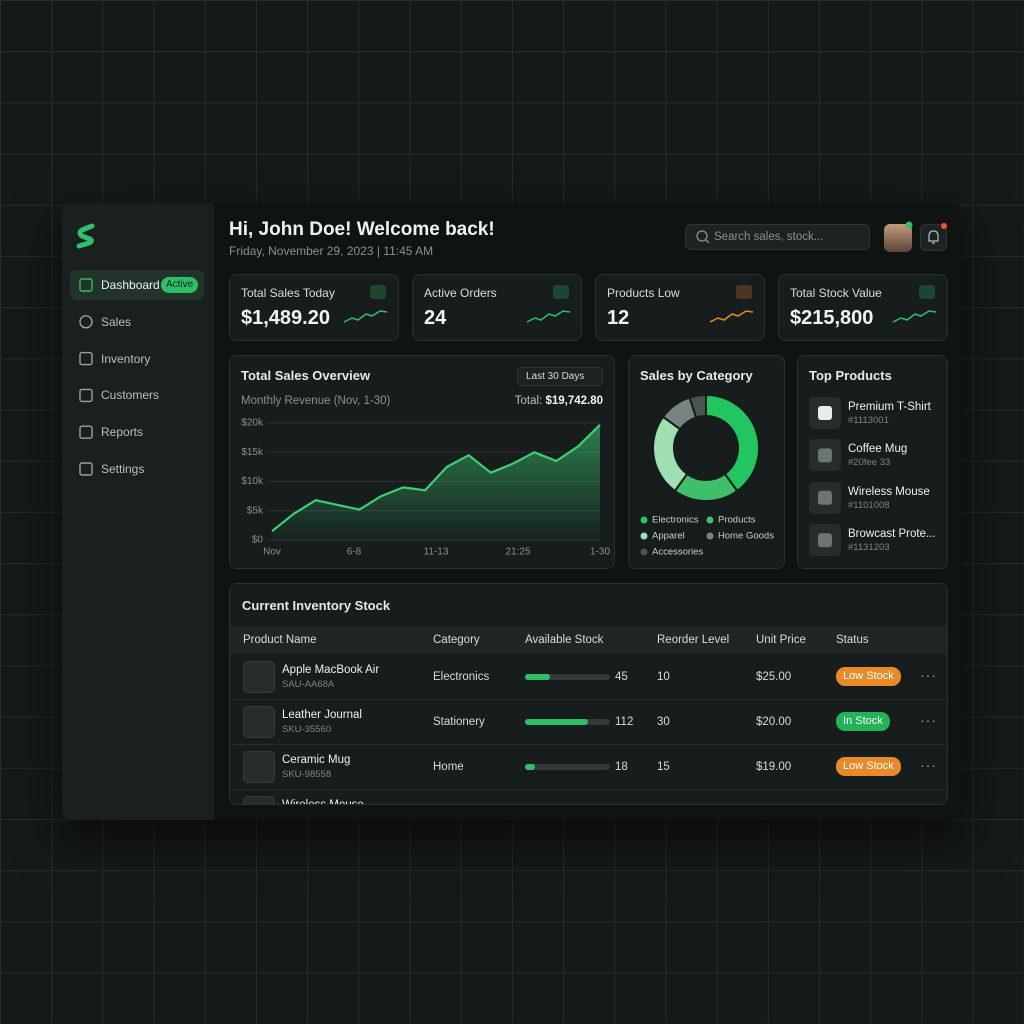 This screenshot has width=1024, height=1024. Describe the element at coordinates (693, 640) in the screenshot. I see `column-header: Reorder Level` at that location.